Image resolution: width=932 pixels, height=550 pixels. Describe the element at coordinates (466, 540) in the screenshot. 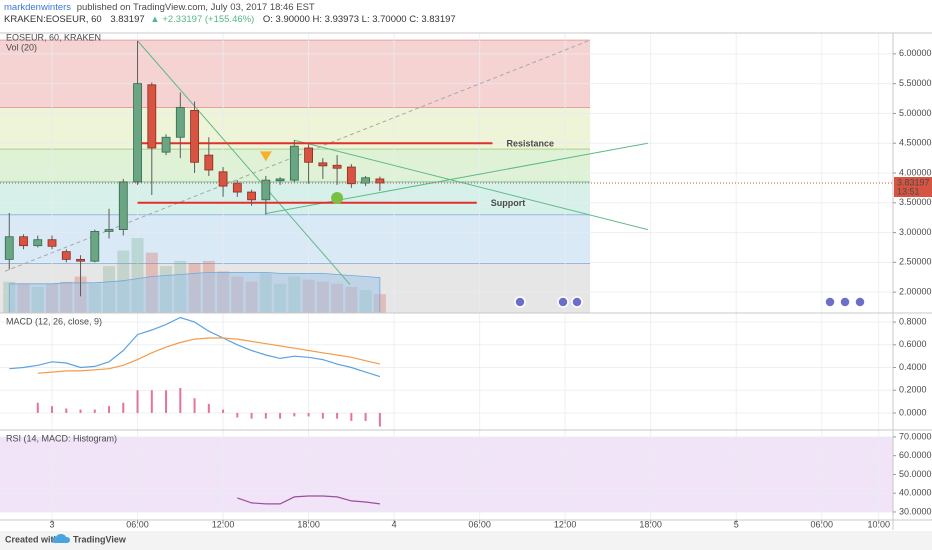

I see `footer-bar` at that location.